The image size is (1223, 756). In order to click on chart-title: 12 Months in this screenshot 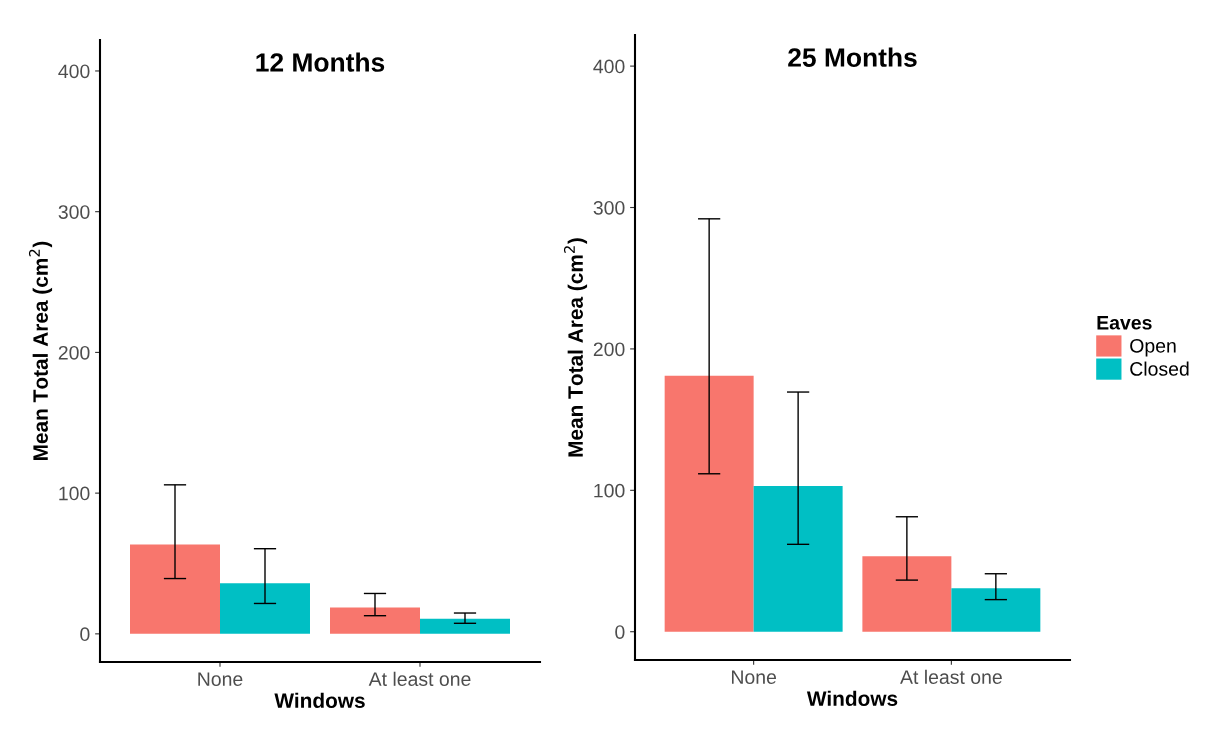, I will do `click(320, 62)`.